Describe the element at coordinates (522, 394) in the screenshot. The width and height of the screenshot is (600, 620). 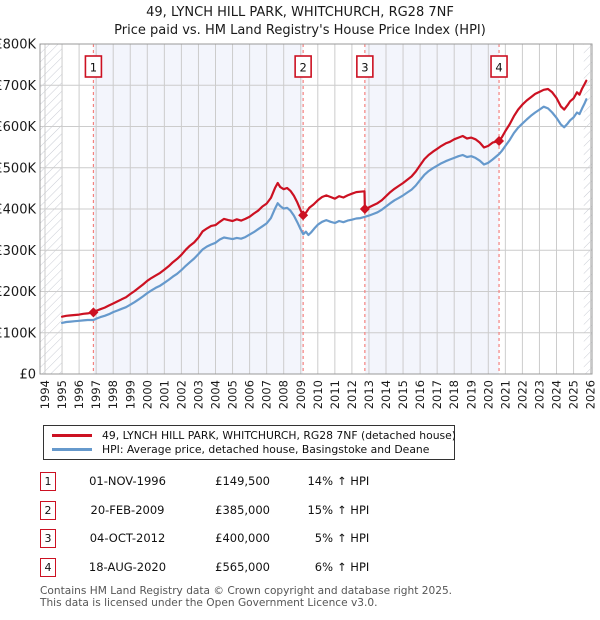
I see `x-axis-tick-label: 2022` at that location.